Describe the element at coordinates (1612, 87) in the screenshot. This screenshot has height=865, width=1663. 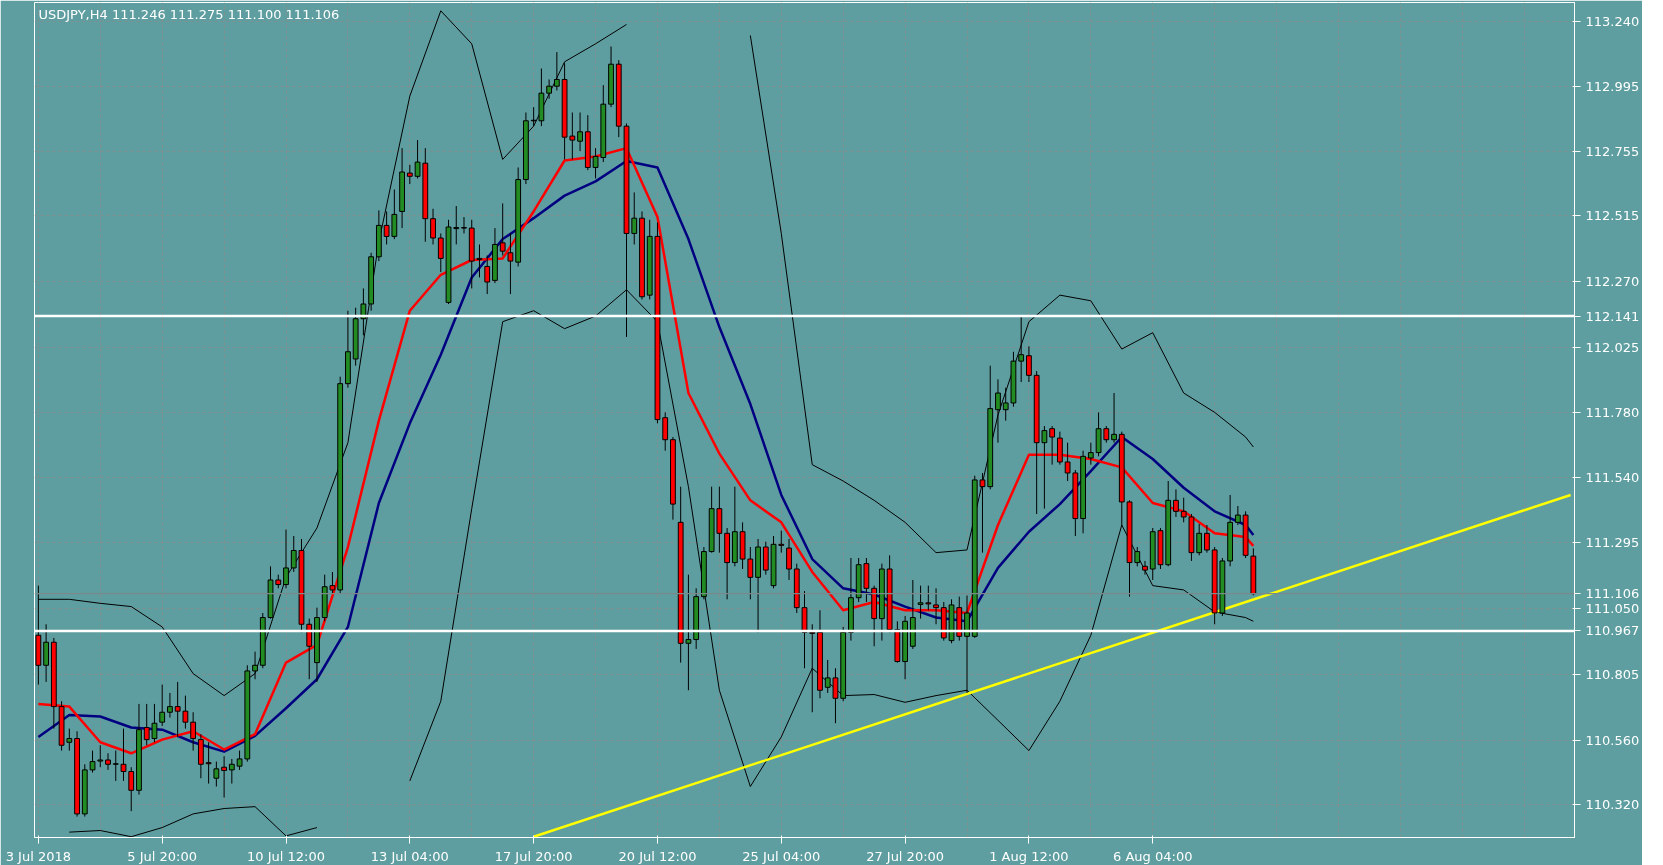
I see `y-tick-label: 112.995` at that location.